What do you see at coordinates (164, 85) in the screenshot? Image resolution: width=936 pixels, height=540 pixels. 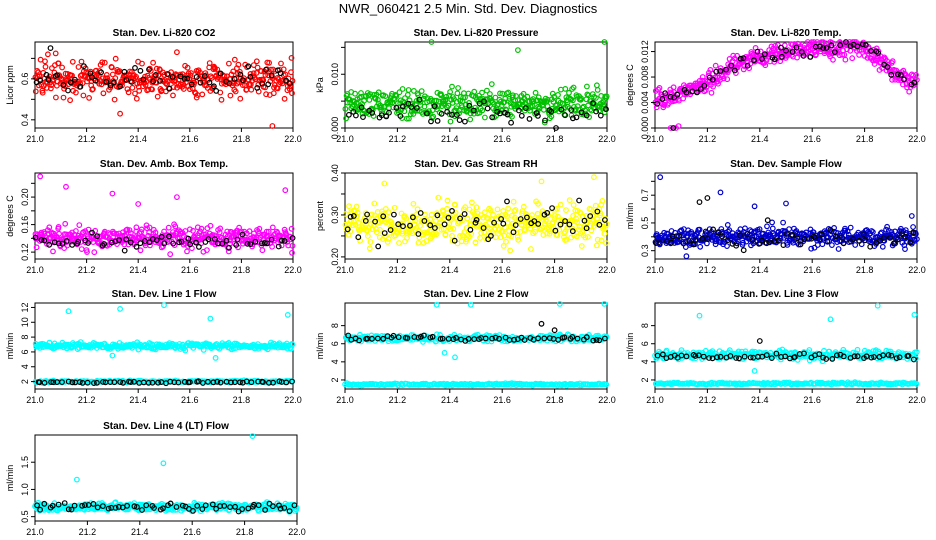 I see `plot-frame` at bounding box center [164, 85].